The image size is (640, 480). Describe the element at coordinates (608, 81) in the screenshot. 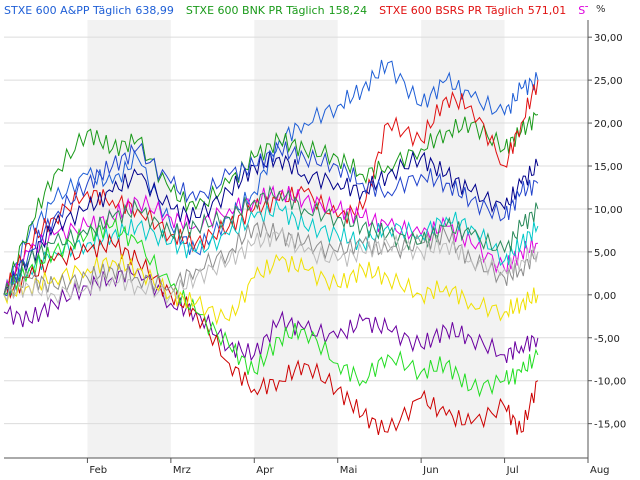

I see `y-tick-label: 25,00` at that location.